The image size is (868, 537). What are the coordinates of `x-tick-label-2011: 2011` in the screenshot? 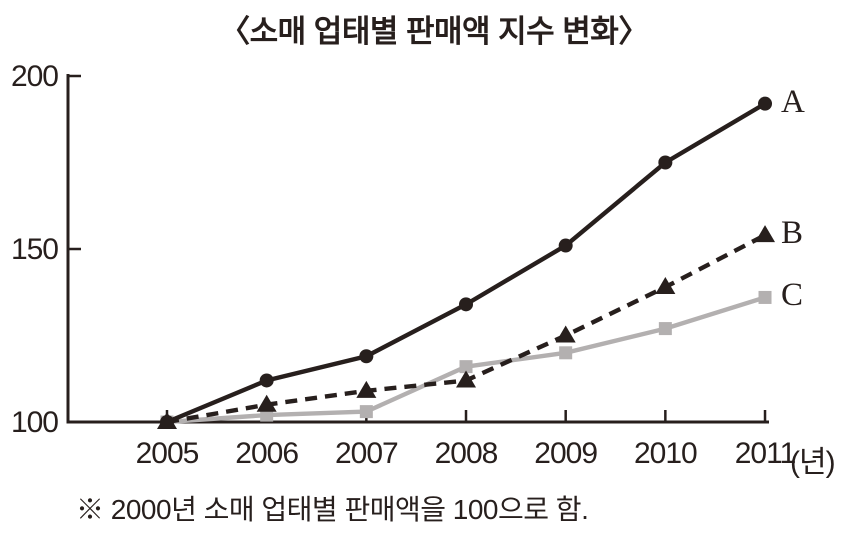 It's located at (765, 453).